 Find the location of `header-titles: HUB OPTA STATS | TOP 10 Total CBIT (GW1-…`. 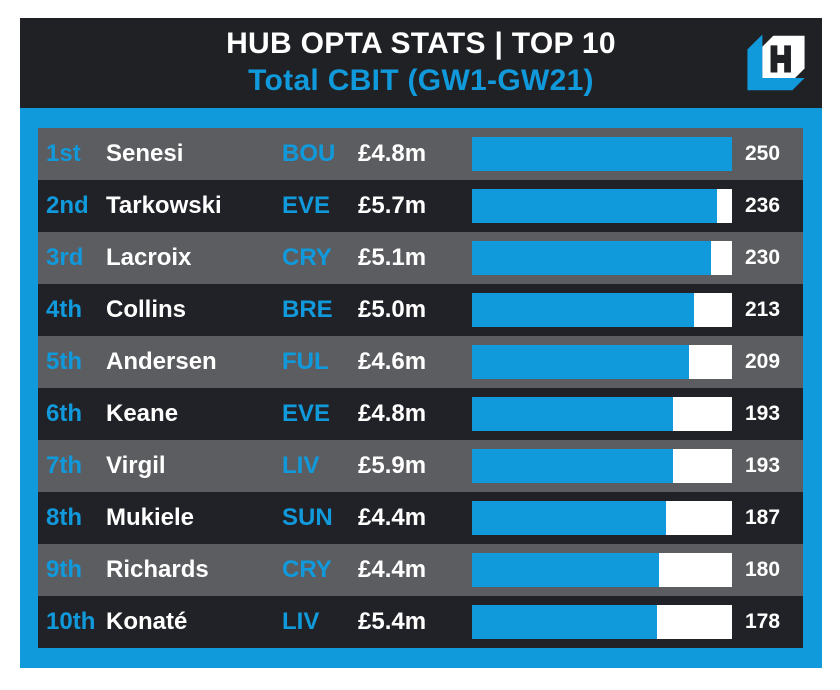

header-titles: HUB OPTA STATS | TOP 10 Total CBIT (GW1-… is located at coordinates (421, 62).